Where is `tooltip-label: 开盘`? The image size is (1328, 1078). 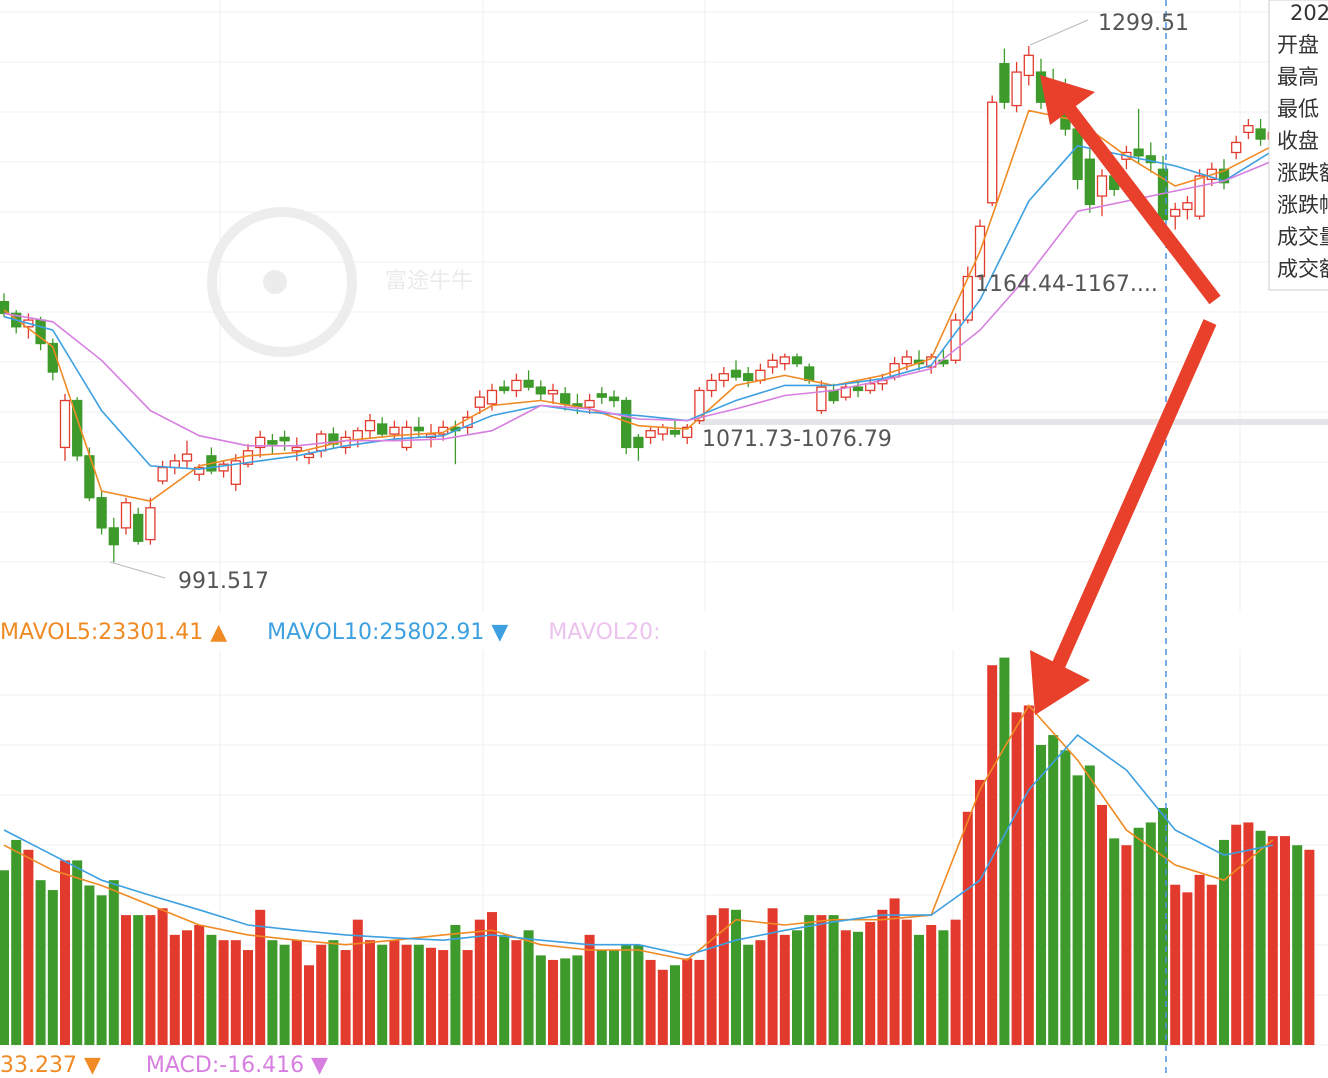
tooltip-label: 开盘 is located at coordinates (1298, 45).